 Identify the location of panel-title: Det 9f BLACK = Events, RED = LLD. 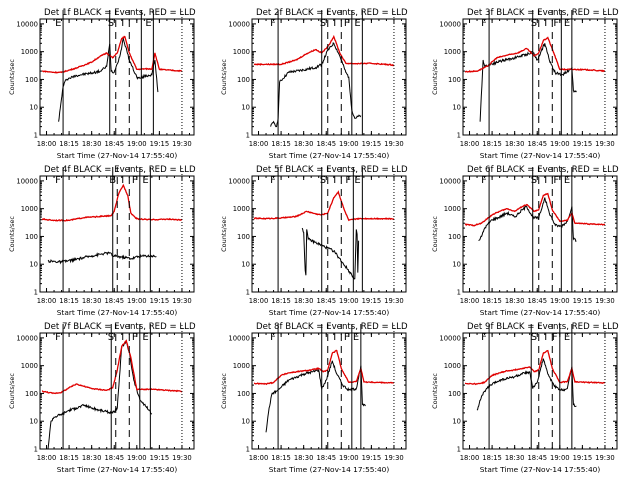
(543, 327).